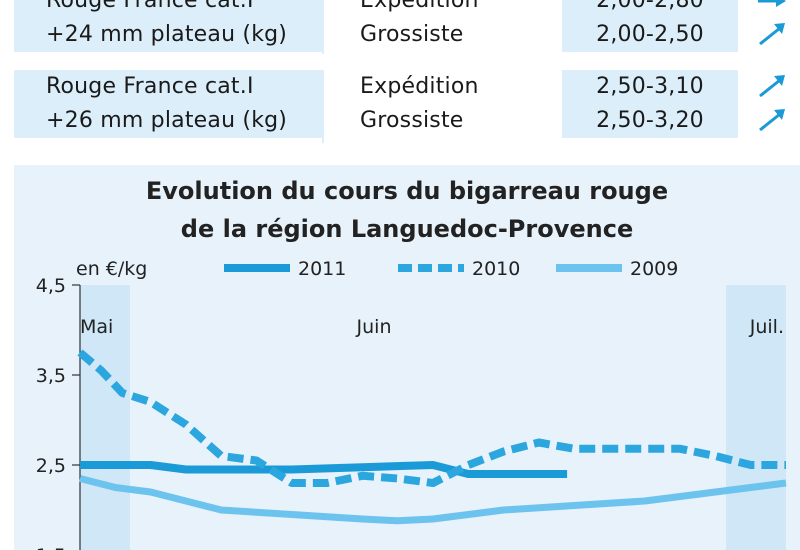 This screenshot has height=550, width=800. I want to click on arrow-right-icon, so click(772, 3).